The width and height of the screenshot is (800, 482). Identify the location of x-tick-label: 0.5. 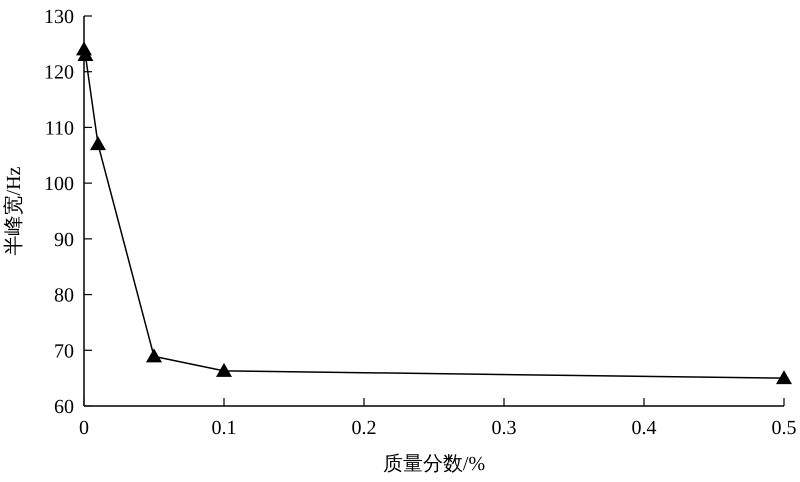
(784, 428).